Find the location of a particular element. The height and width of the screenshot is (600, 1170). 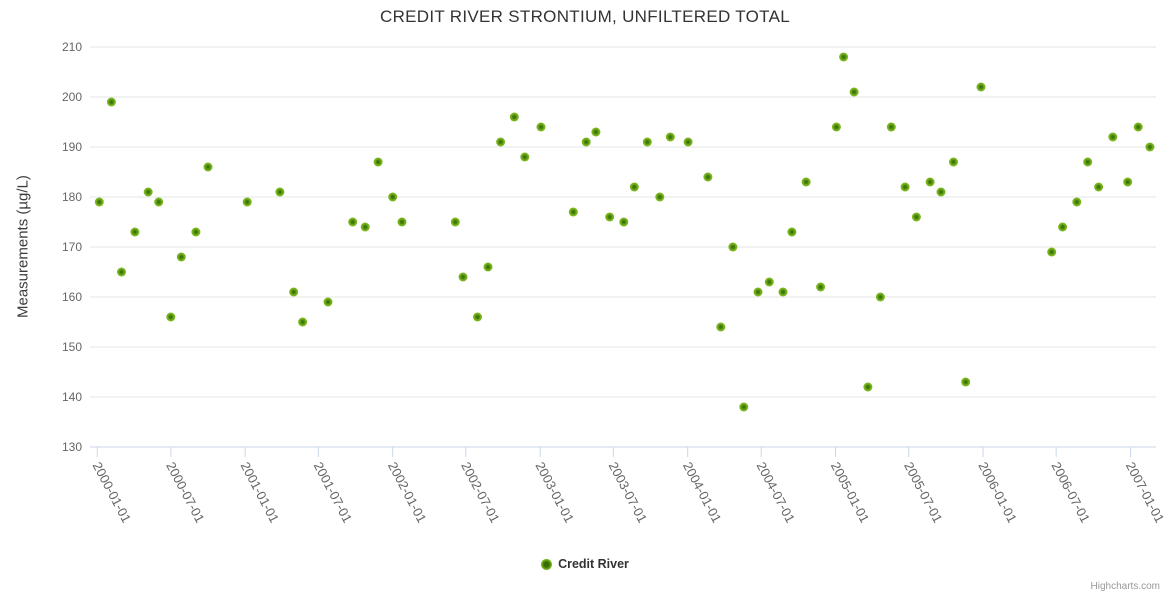

y-axis-label: 200 is located at coordinates (72, 97).